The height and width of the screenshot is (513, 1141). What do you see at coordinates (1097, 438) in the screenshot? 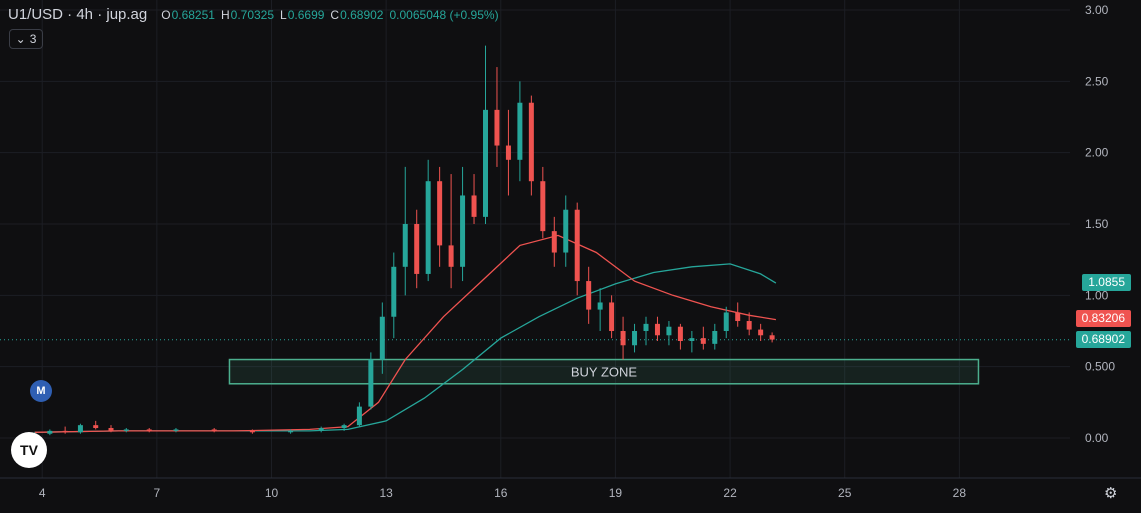
I see `y-tick-label: 0.00` at bounding box center [1097, 438].